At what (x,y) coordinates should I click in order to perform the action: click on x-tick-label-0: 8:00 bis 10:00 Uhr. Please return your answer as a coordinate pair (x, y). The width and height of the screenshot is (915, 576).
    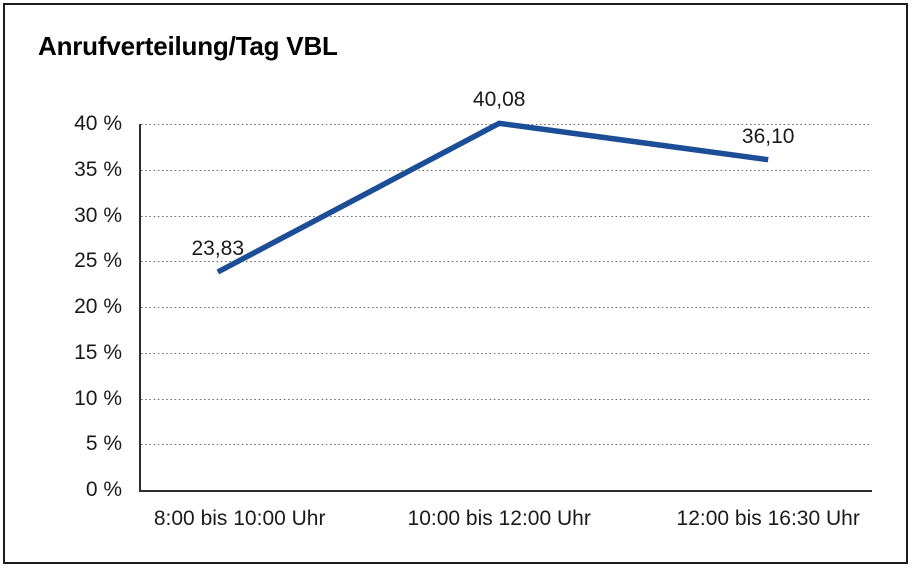
    Looking at the image, I should click on (239, 518).